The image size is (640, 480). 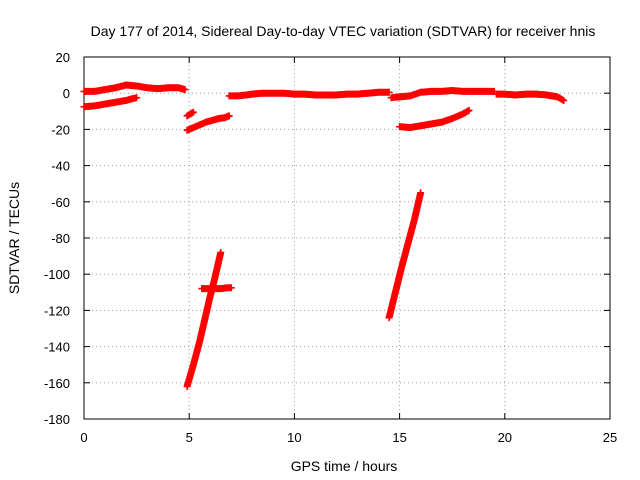 I want to click on y-tick-label: -40, so click(x=60, y=166).